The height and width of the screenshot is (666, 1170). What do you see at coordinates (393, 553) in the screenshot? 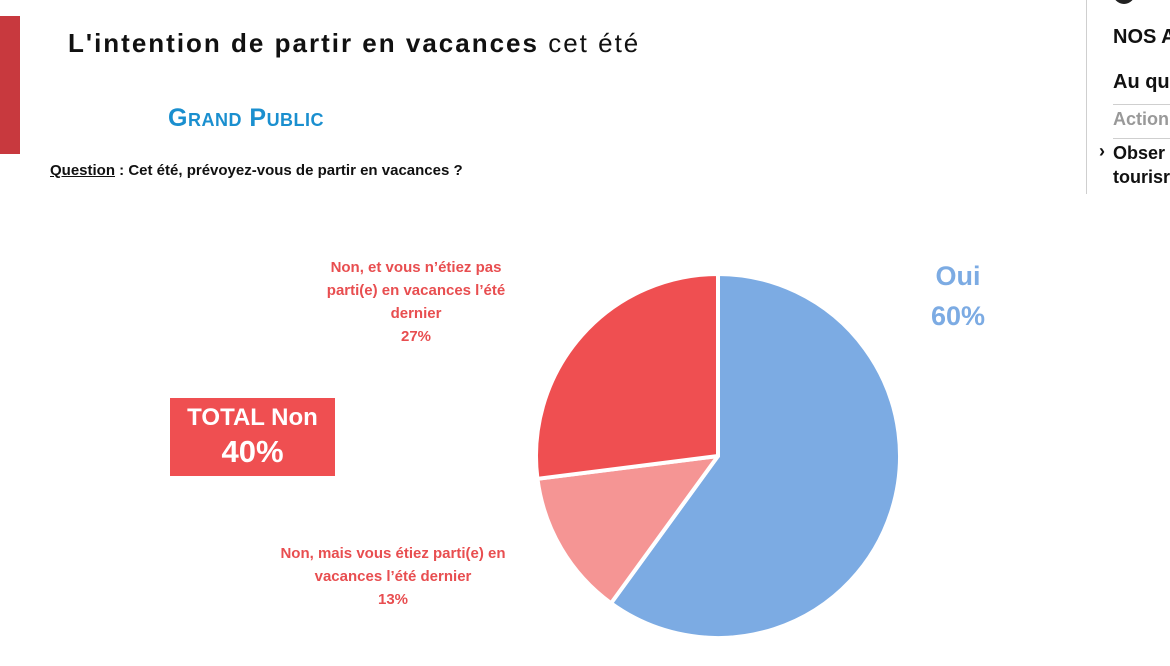
I see `slice-label-text: Non, mais vous étiez parti(e) en` at bounding box center [393, 553].